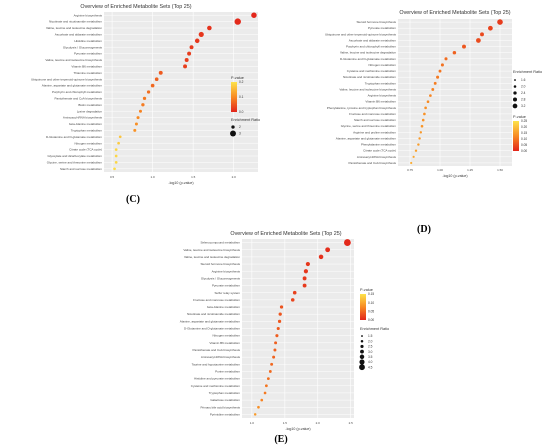 The image size is (550, 448). What do you see at coordinates (370, 341) in the screenshot?
I see `size-legend-label: 2.0` at bounding box center [370, 341].